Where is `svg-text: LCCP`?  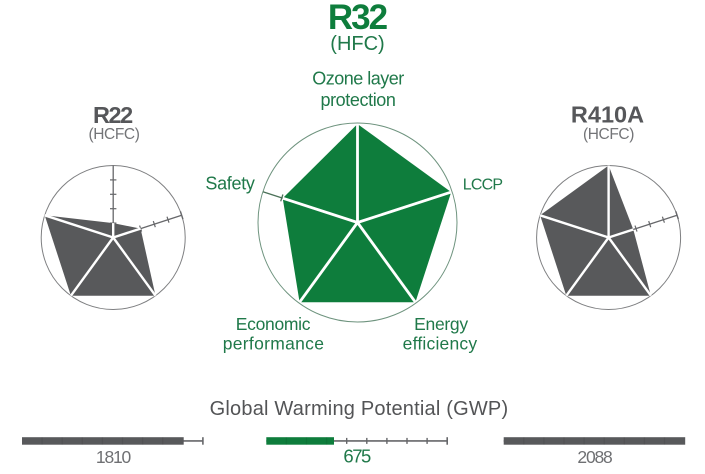
svg-text: LCCP is located at coordinates (483, 185).